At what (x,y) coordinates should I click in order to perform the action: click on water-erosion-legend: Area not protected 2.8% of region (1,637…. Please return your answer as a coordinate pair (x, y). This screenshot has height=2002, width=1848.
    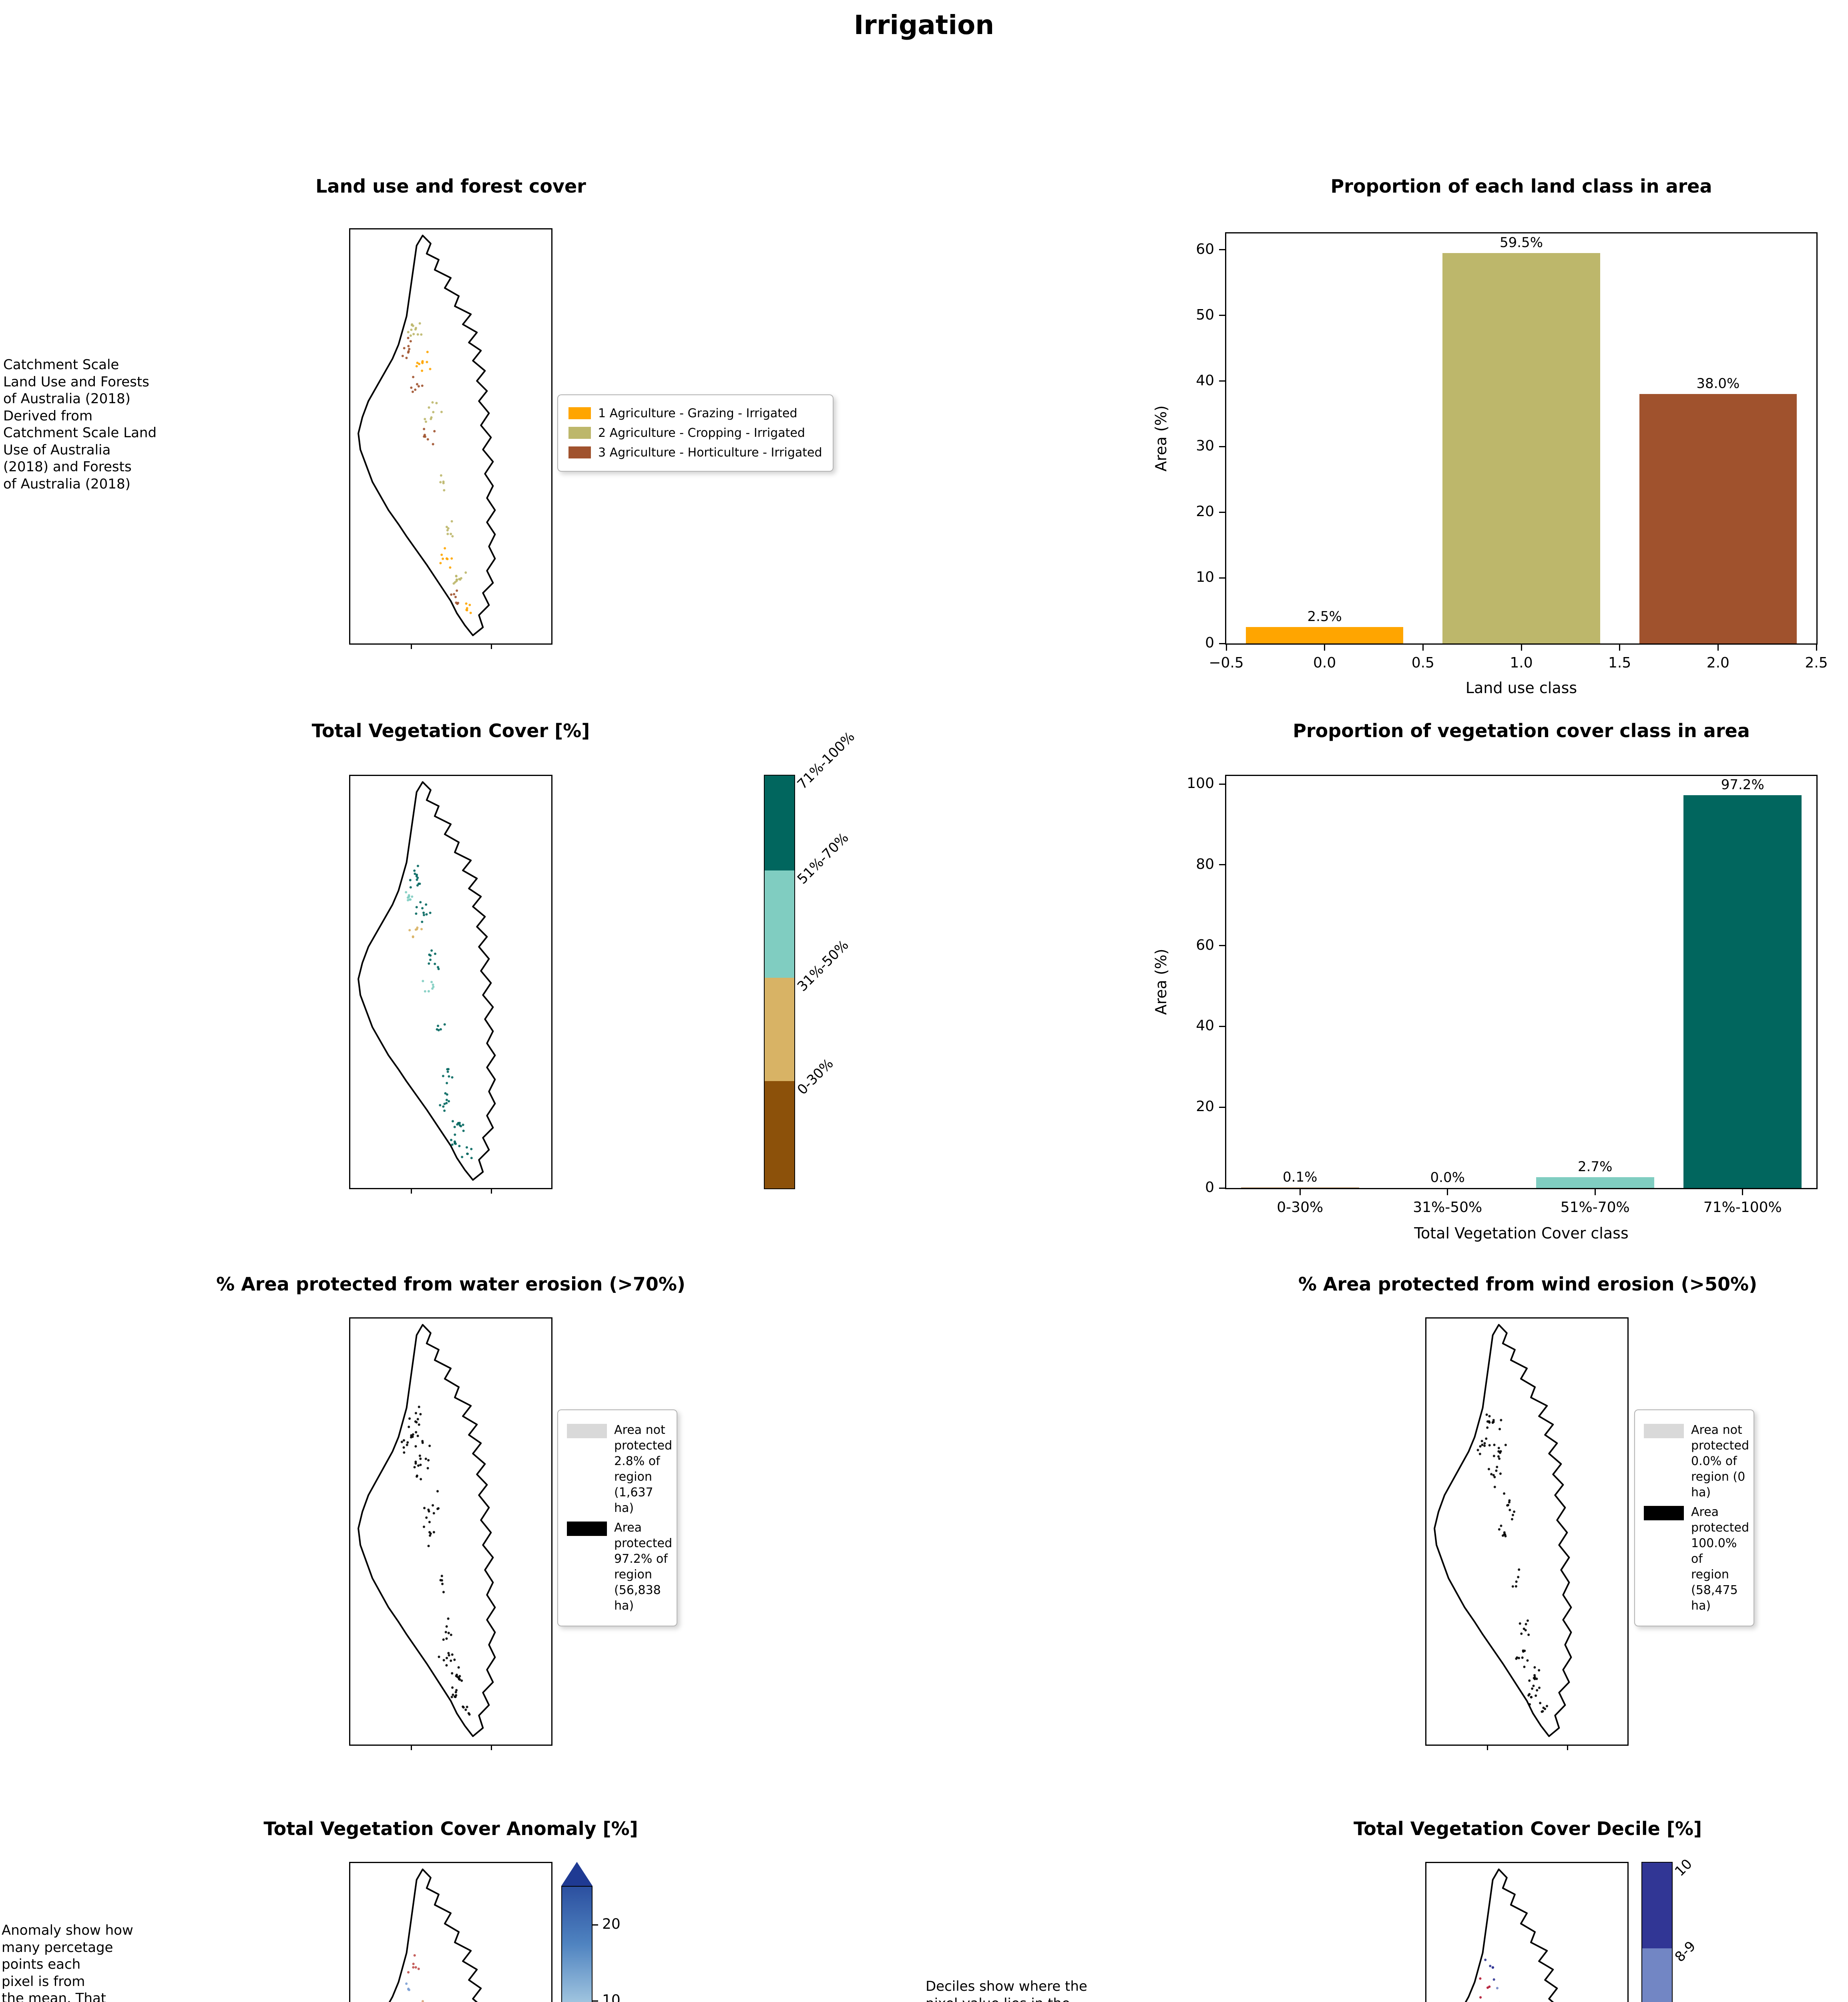
    Looking at the image, I should click on (617, 1517).